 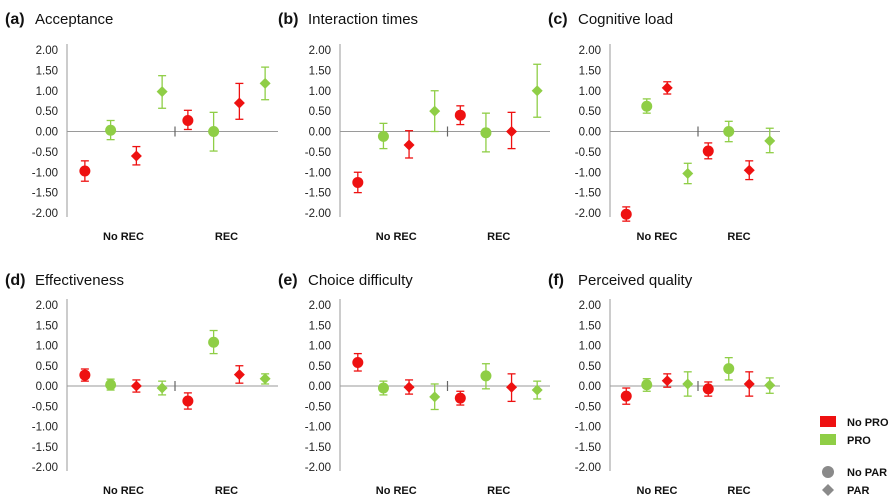 I want to click on panel-title: Perceived quality, so click(x=635, y=280).